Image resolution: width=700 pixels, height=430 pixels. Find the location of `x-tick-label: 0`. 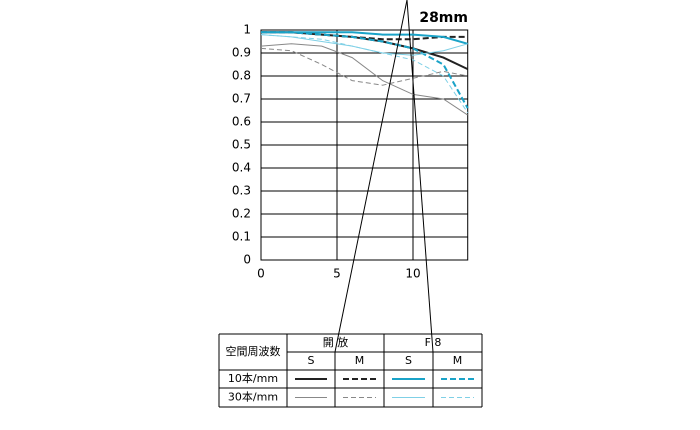

x-tick-label: 0 is located at coordinates (261, 274).